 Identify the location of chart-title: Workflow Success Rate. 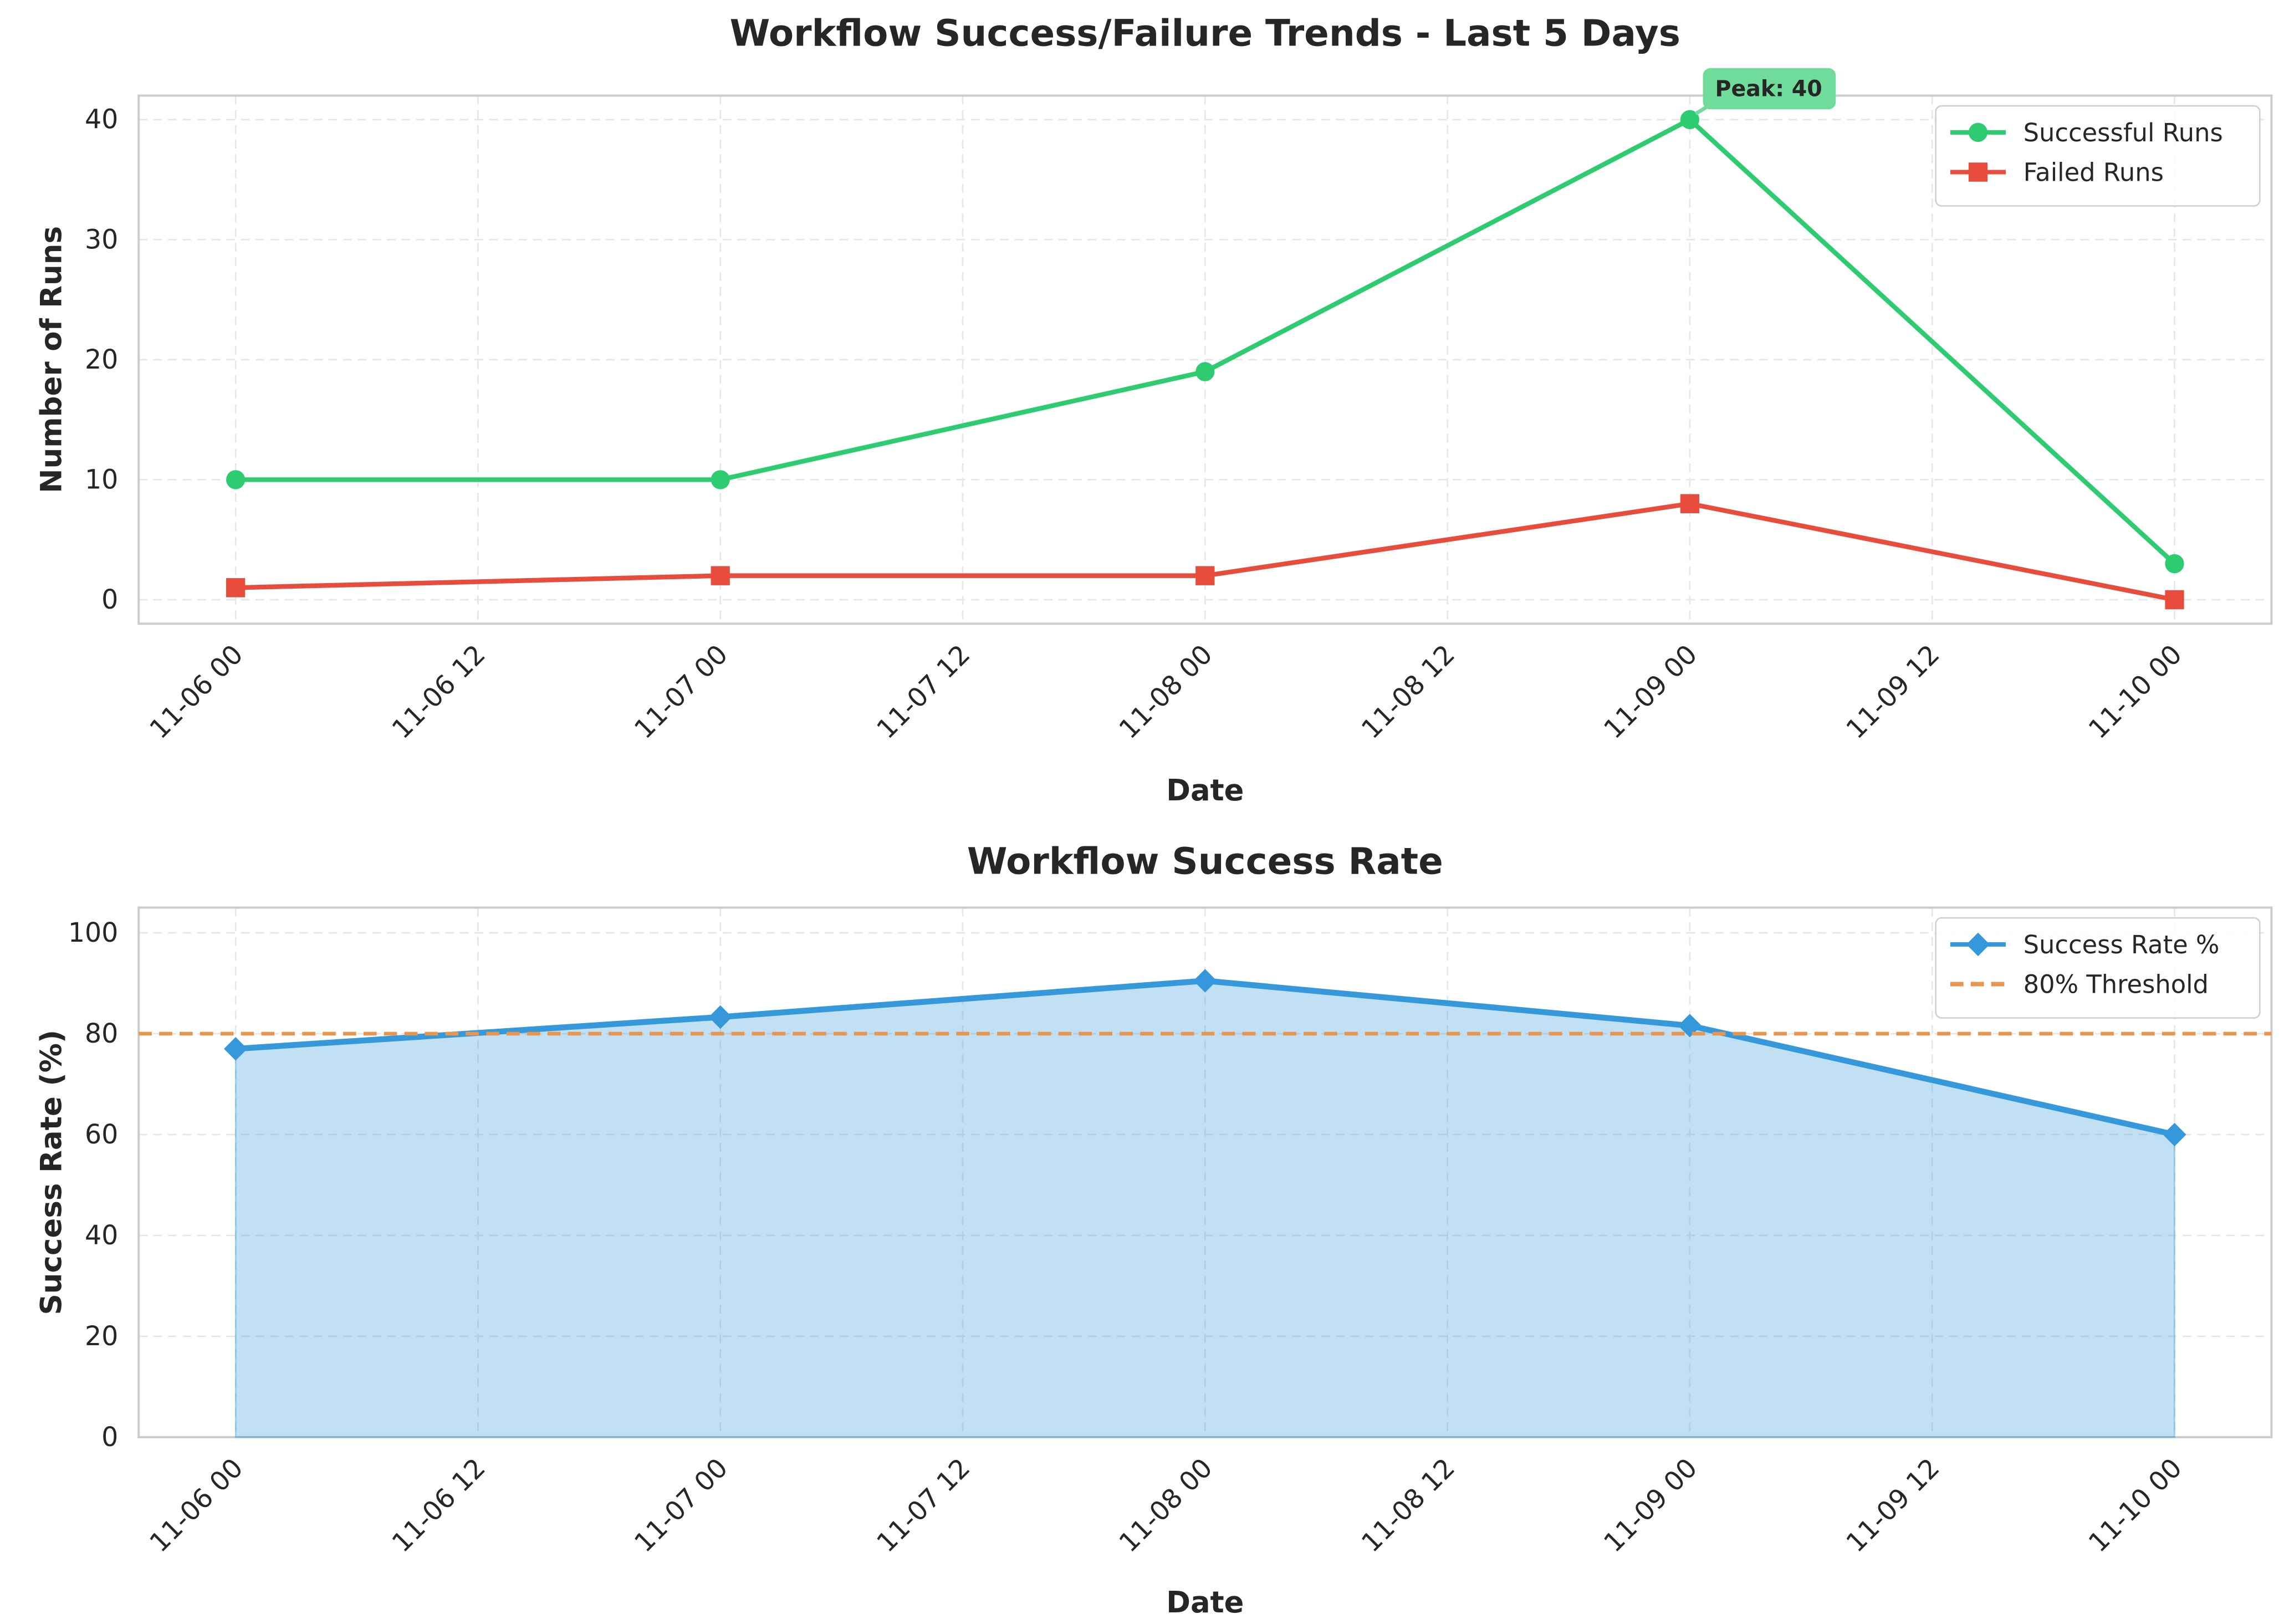
(1205, 861).